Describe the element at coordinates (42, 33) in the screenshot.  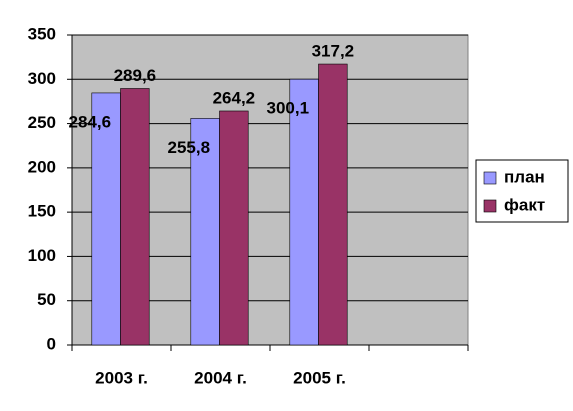
I see `y-tick-label: 350` at that location.